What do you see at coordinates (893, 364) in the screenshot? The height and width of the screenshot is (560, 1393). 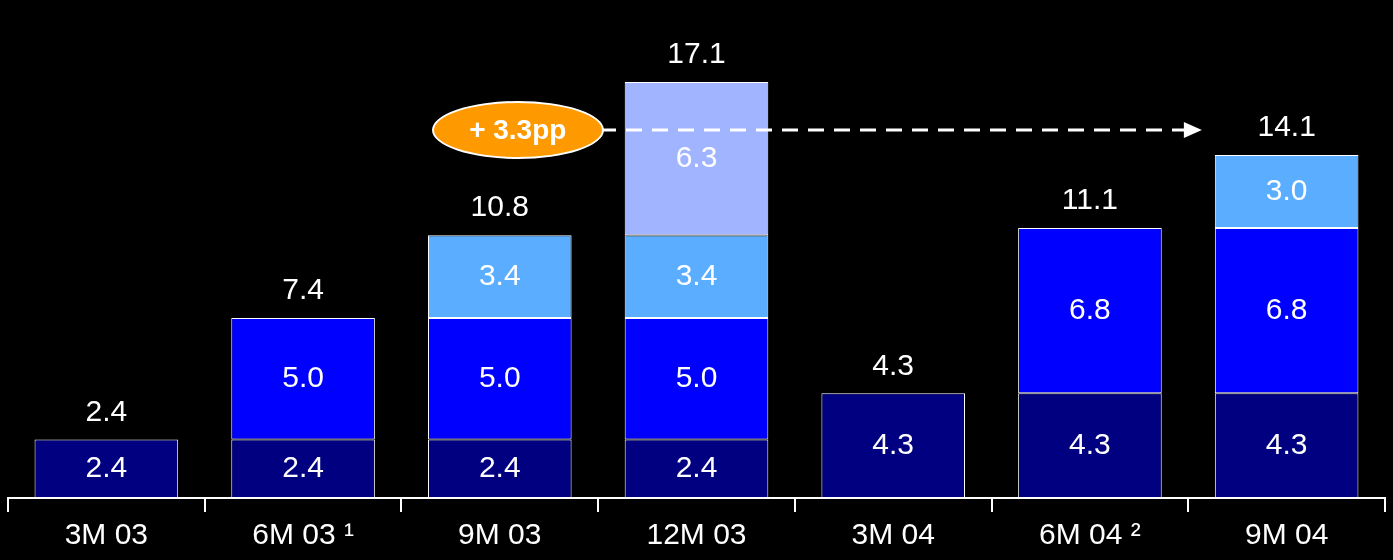 I see `total-label: 4.3` at bounding box center [893, 364].